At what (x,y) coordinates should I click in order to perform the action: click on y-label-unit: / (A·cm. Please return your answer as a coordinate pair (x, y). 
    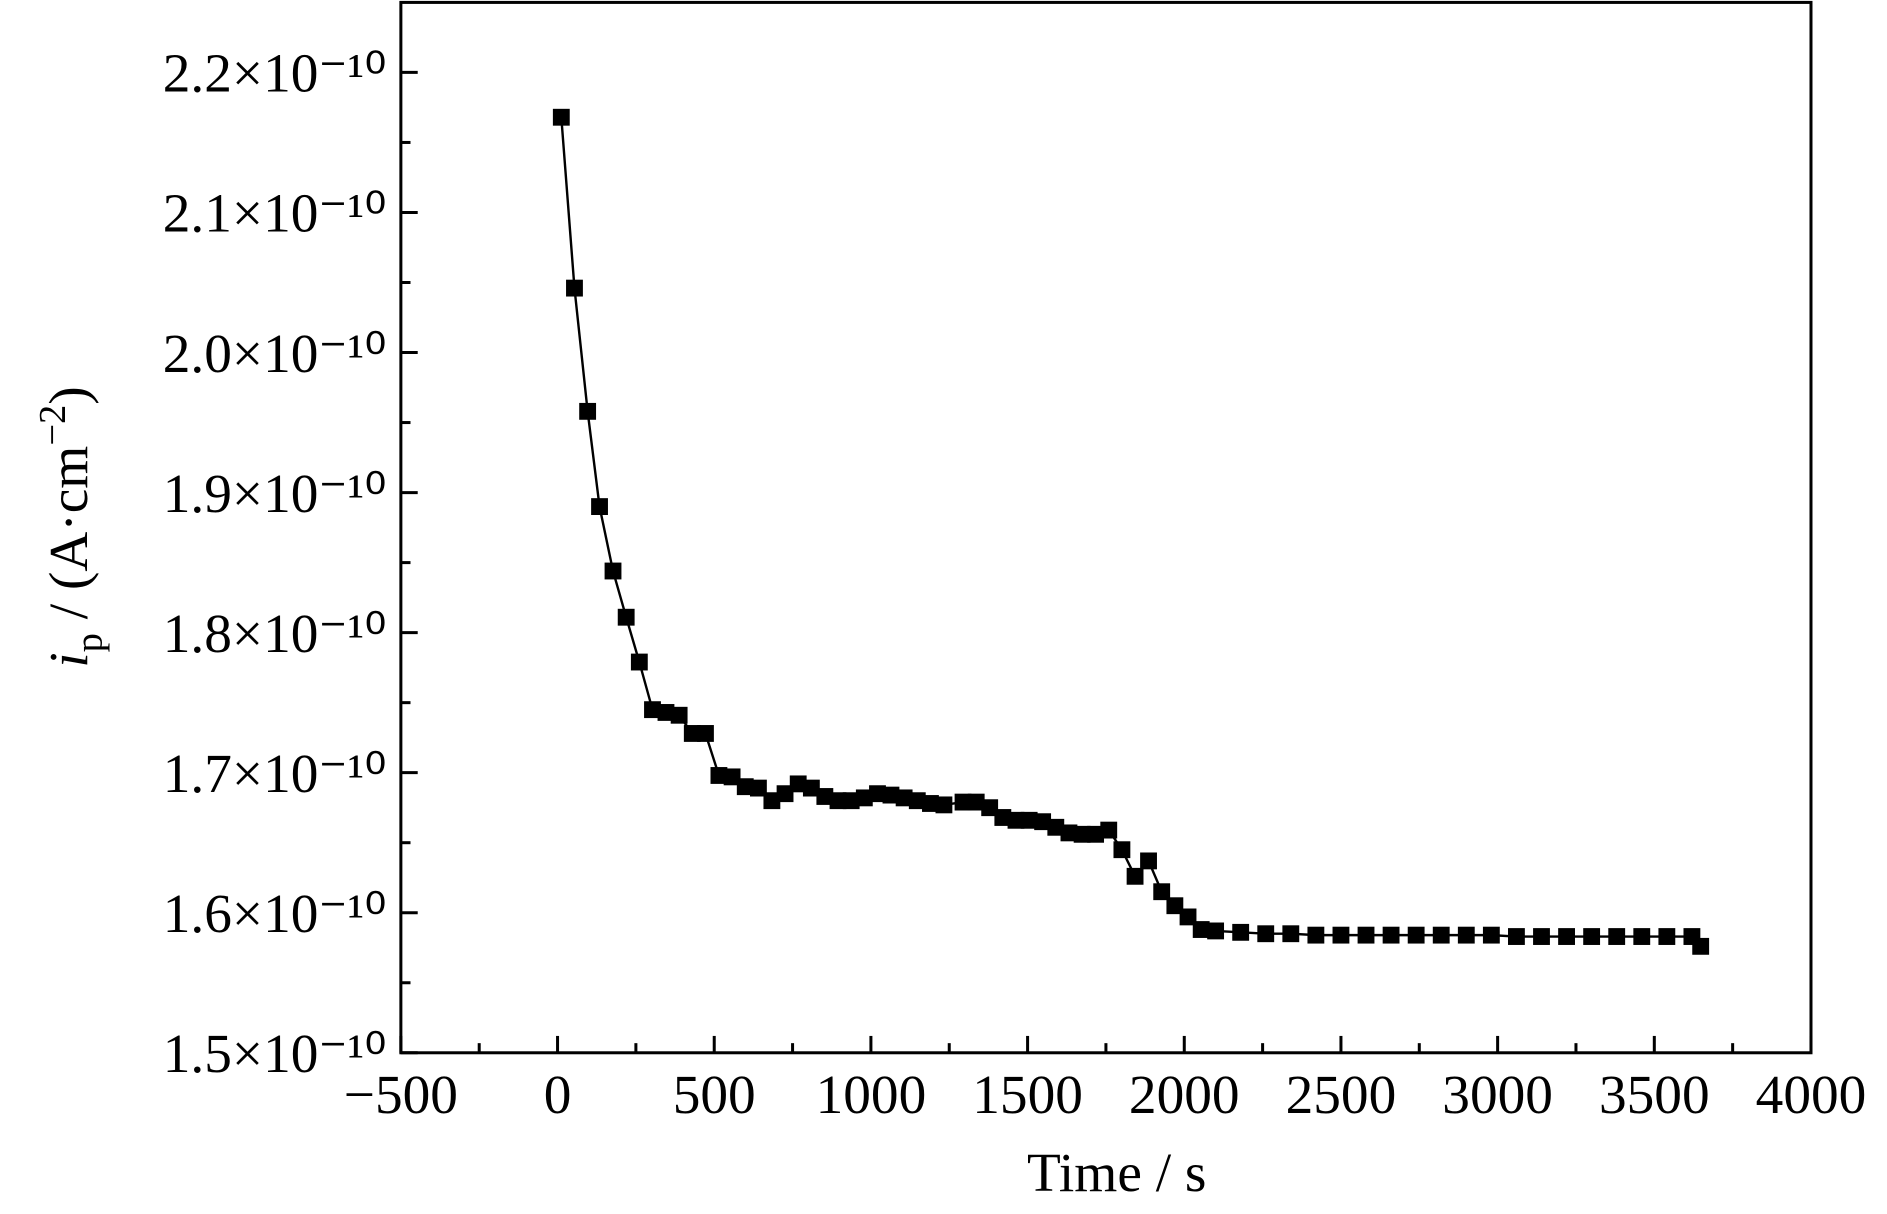
    Looking at the image, I should click on (68, 539).